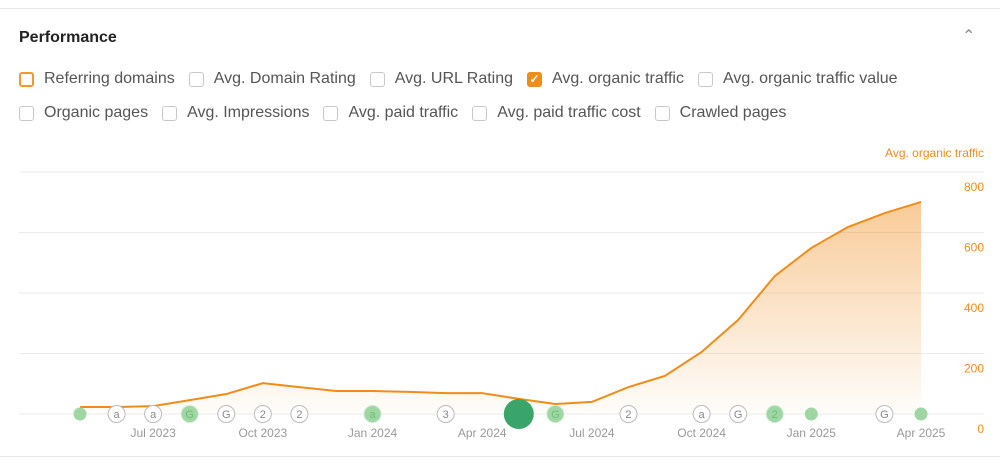  Describe the element at coordinates (96, 112) in the screenshot. I see `metric-label: Organic pages` at that location.